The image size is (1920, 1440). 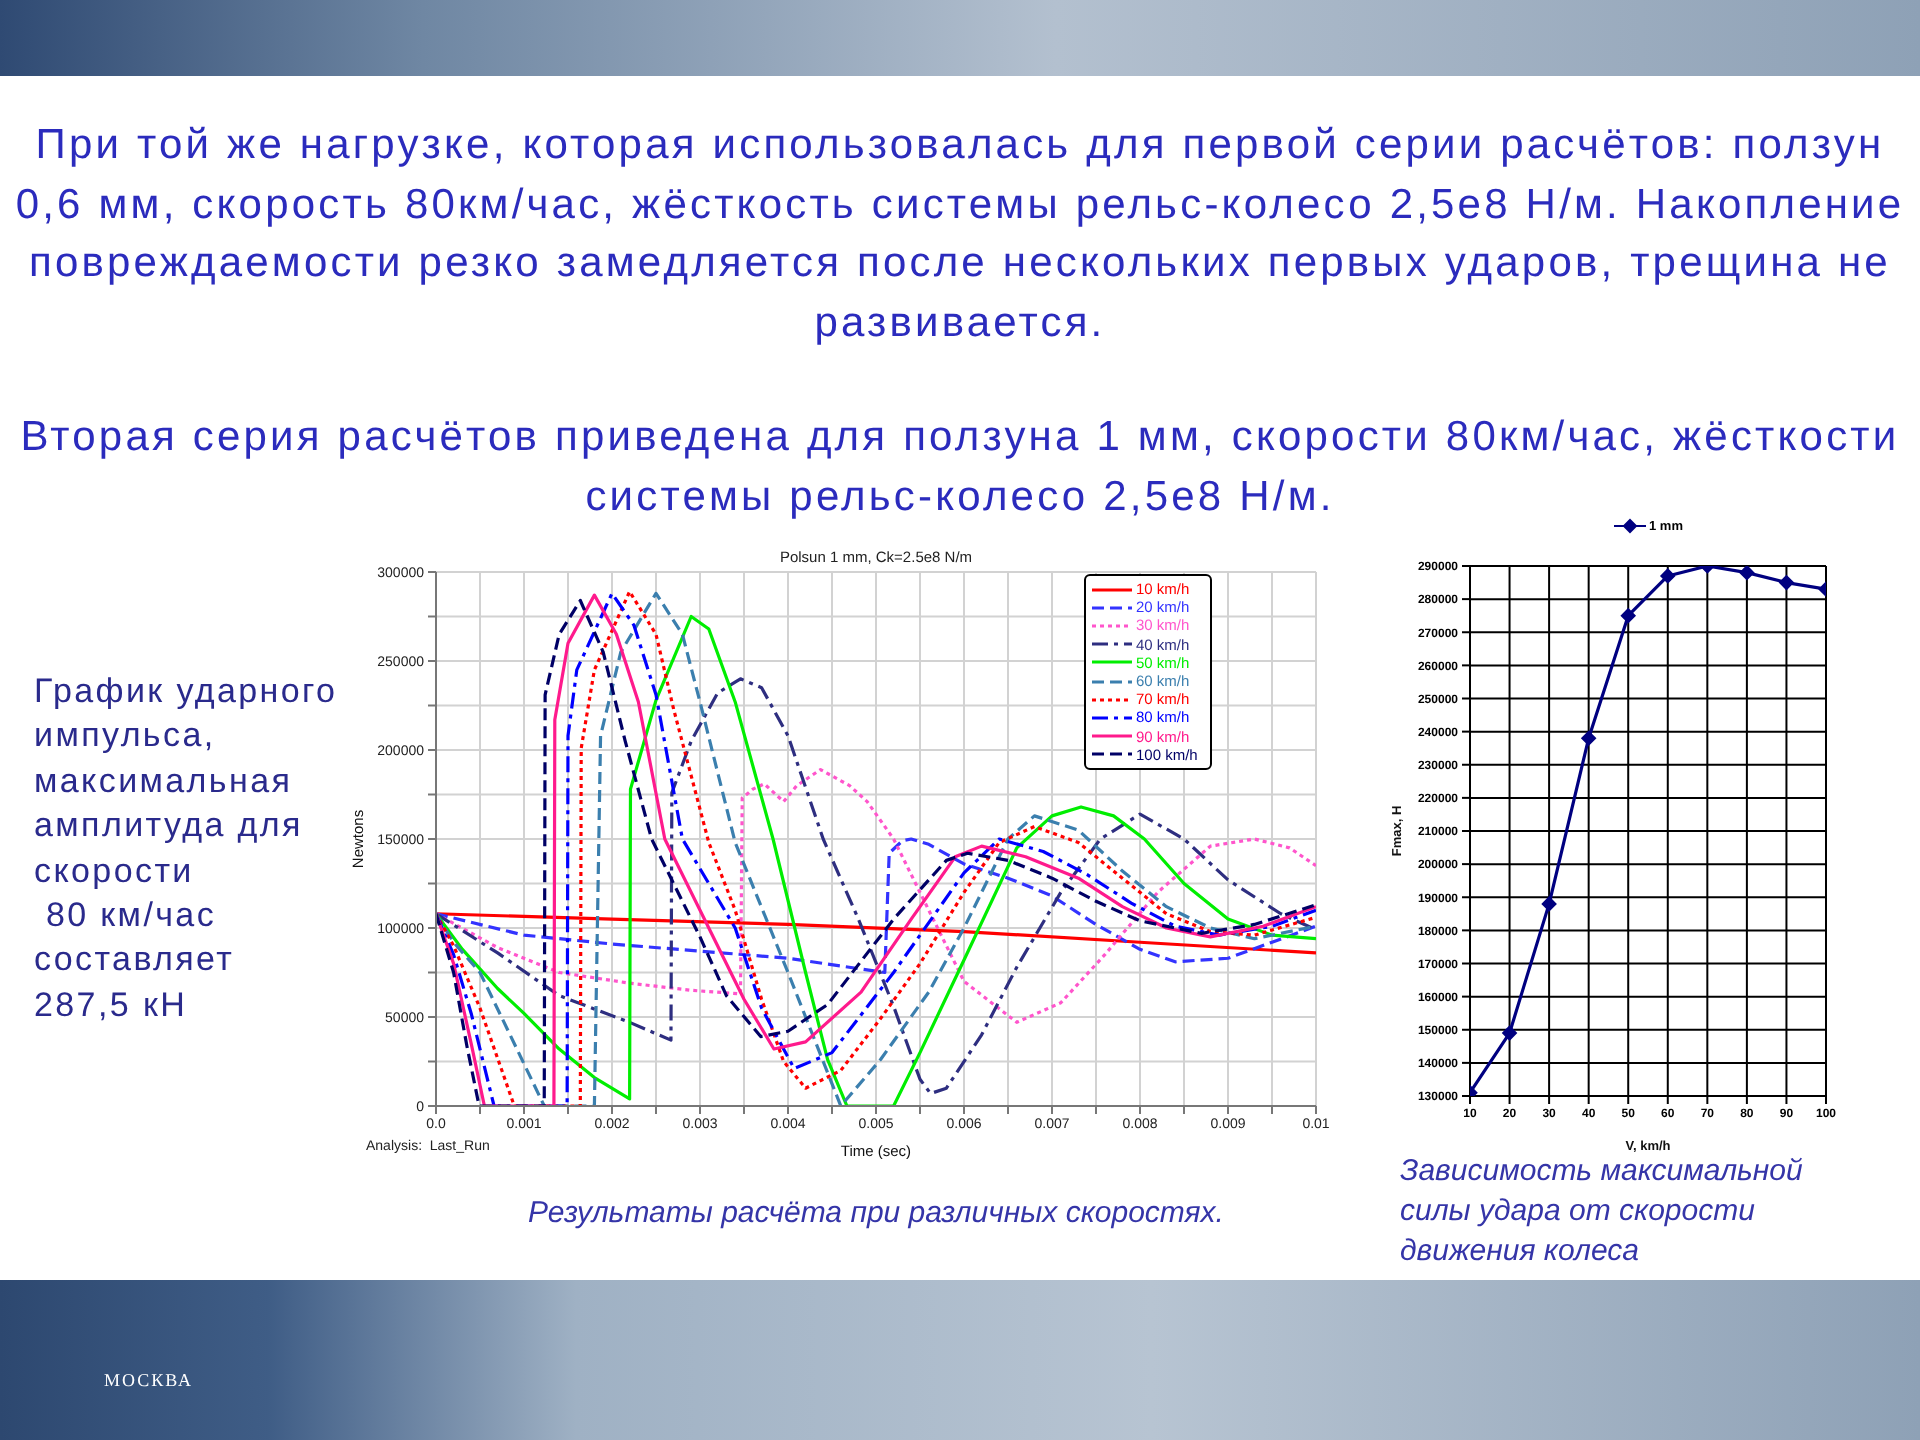 I want to click on text: МОСКВА, so click(x=149, y=1380).